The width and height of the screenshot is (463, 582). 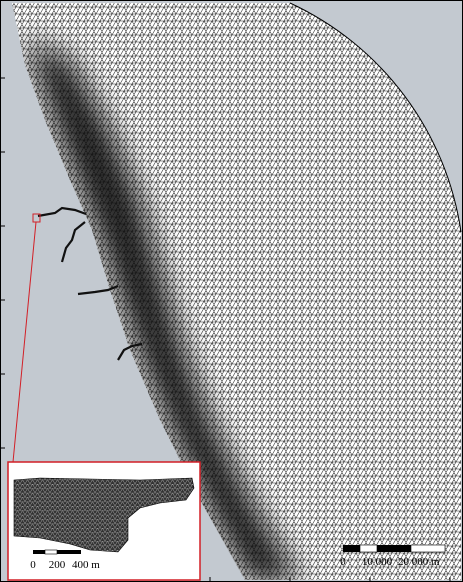 I want to click on scale-label: 400 m, so click(x=86, y=565).